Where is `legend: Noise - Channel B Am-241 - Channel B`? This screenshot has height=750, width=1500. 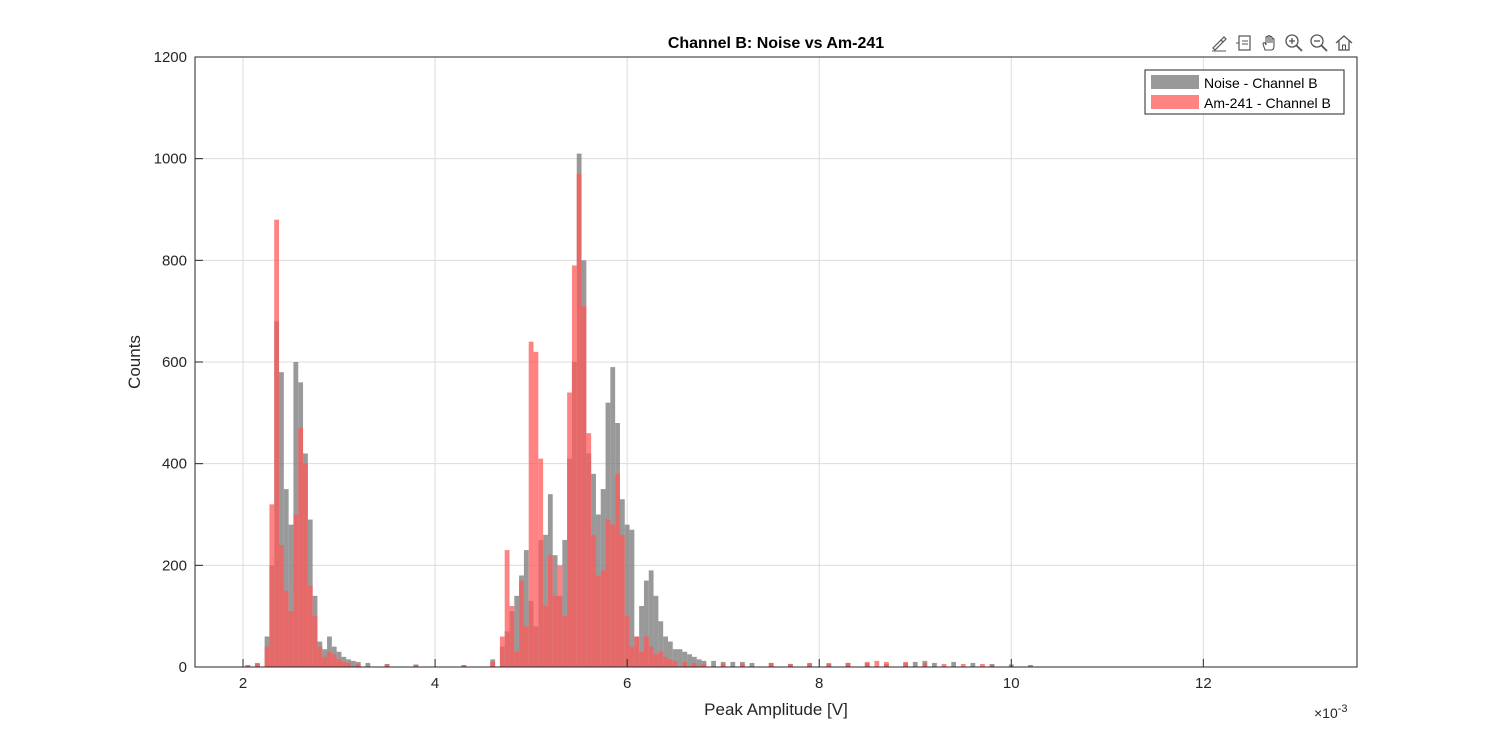
legend: Noise - Channel B Am-241 - Channel B is located at coordinates (1244, 92).